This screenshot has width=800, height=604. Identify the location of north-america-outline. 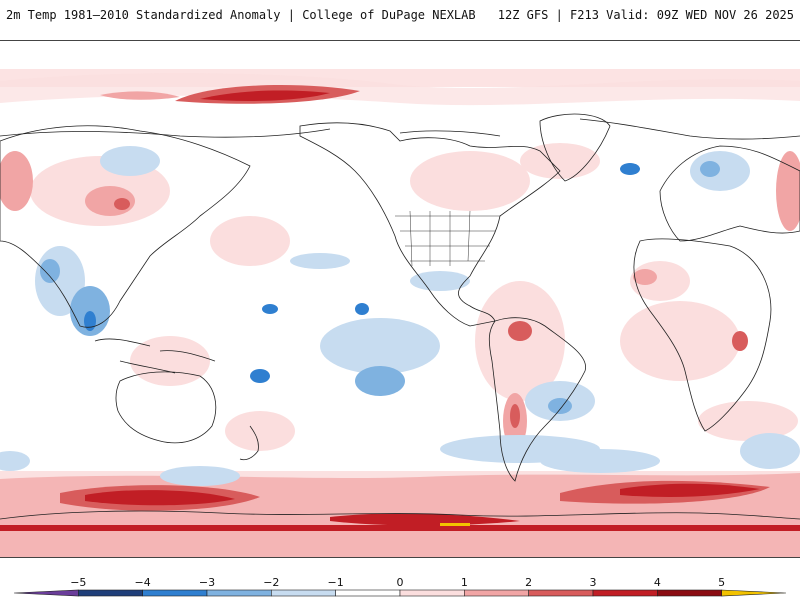
(430, 224).